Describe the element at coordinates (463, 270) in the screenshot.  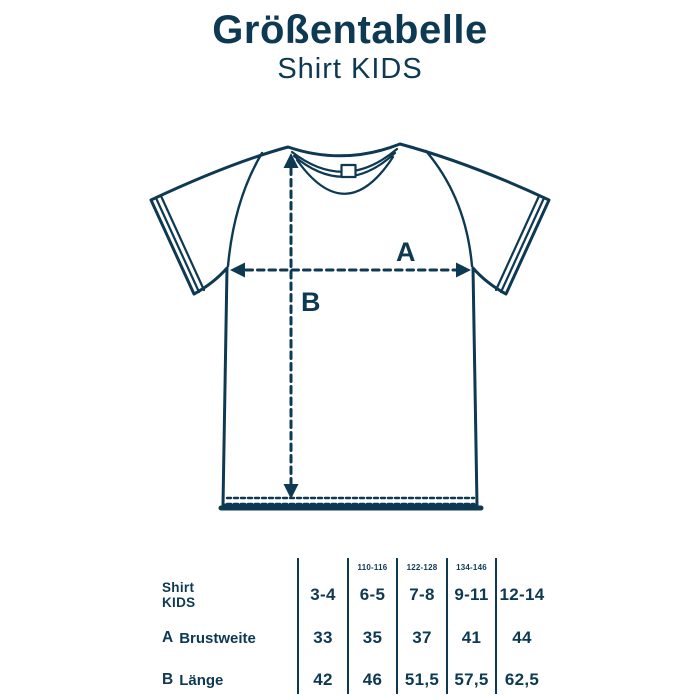
I see `arrow-a-right-head` at that location.